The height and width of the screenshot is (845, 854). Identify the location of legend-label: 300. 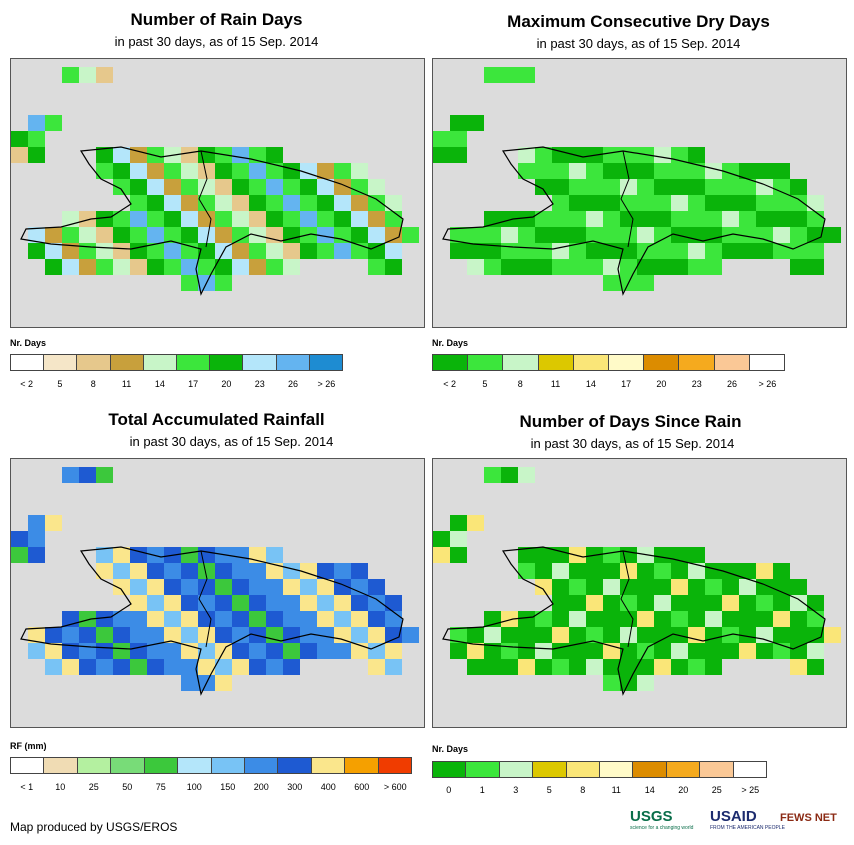
(295, 787).